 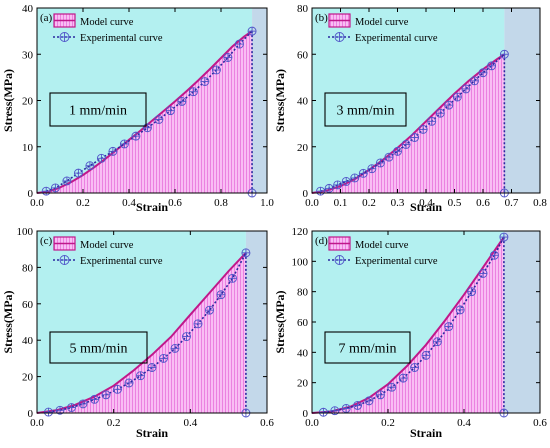 What do you see at coordinates (46, 18) in the screenshot?
I see `panel-label: (a)` at bounding box center [46, 18].